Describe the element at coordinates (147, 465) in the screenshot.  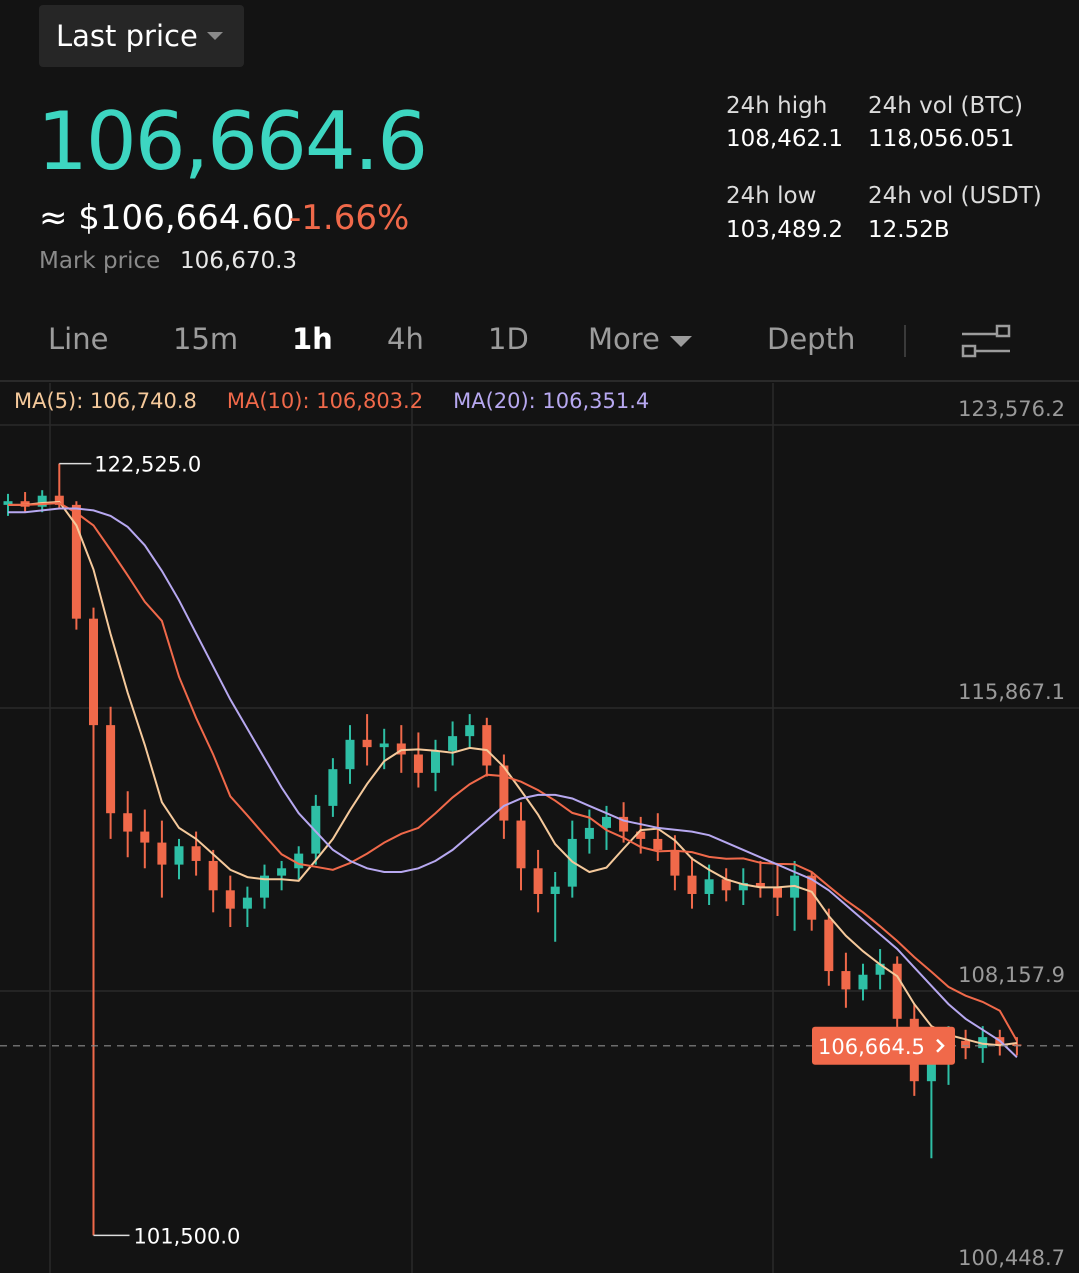
I see `high-label: 122,525.0` at that location.